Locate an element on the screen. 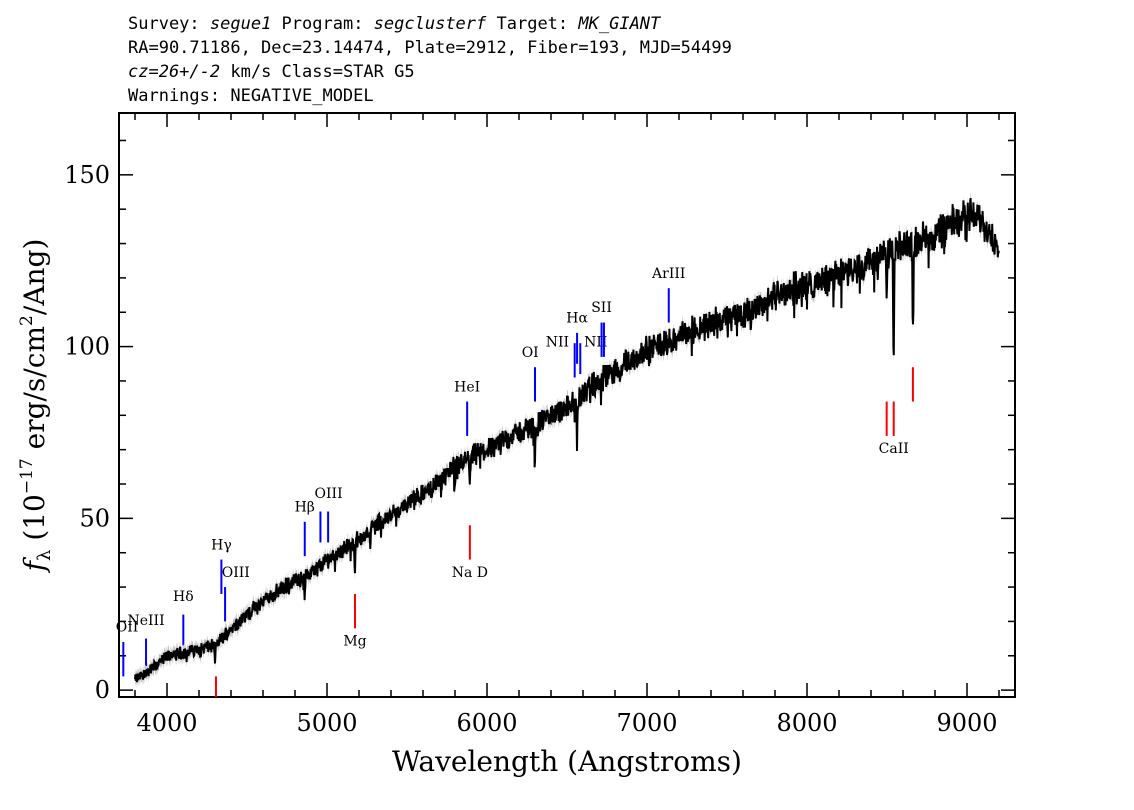  emission-line-label: HeI is located at coordinates (467, 387).